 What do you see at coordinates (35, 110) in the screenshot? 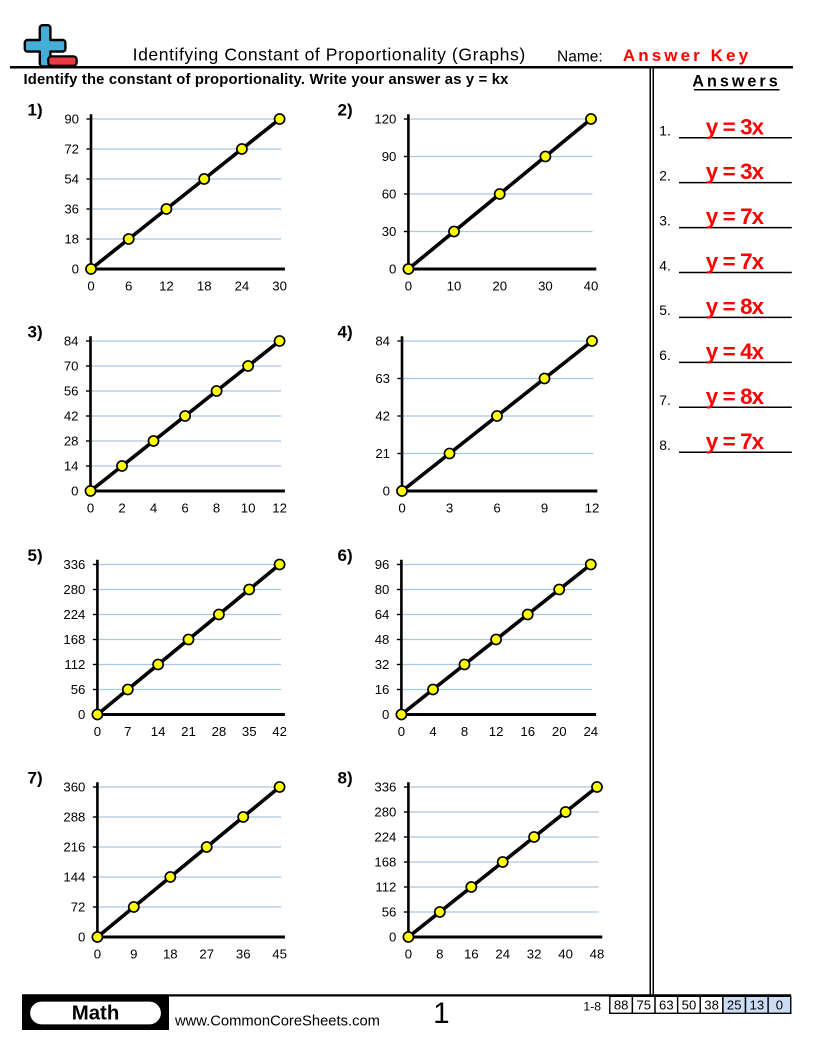
I see `svg-text: 1)` at bounding box center [35, 110].